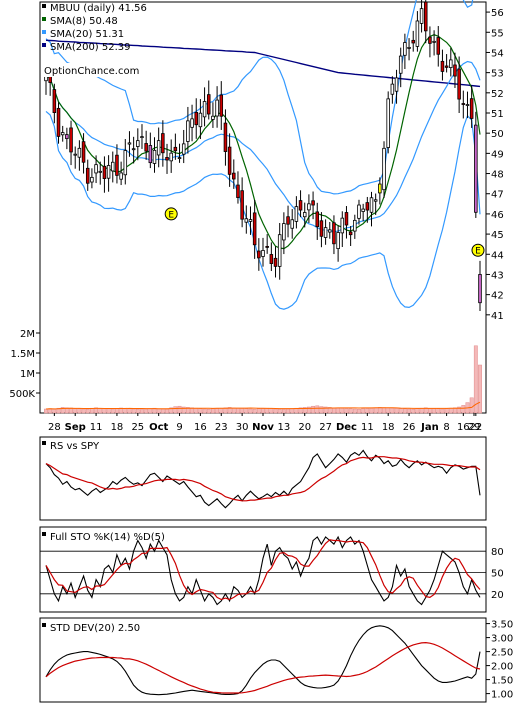 This screenshot has width=526, height=706. Describe the element at coordinates (44, 443) in the screenshot. I see `legend-swatch` at that location.